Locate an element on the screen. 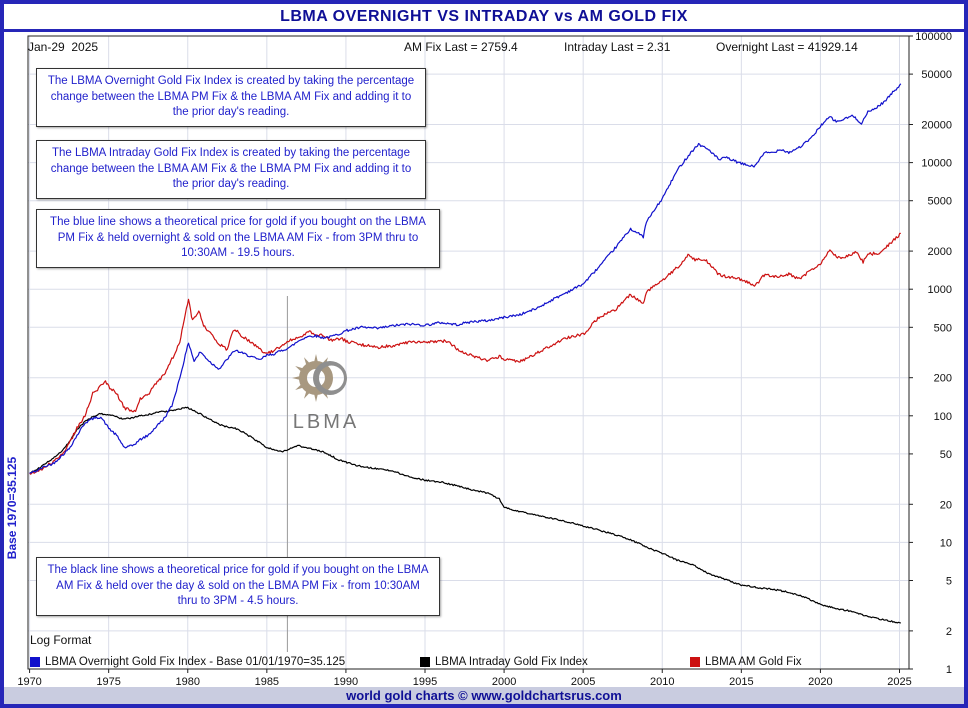  lbma-watermark: LBMA is located at coordinates (326, 391).